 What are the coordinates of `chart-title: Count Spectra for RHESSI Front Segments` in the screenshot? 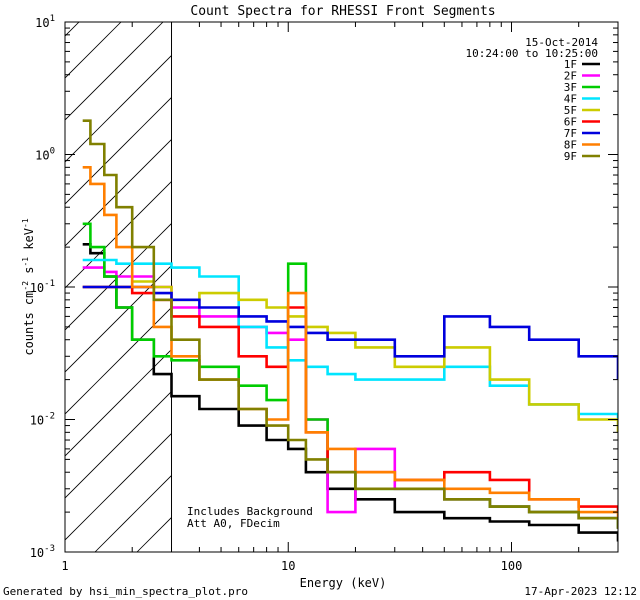 It's located at (342, 11).